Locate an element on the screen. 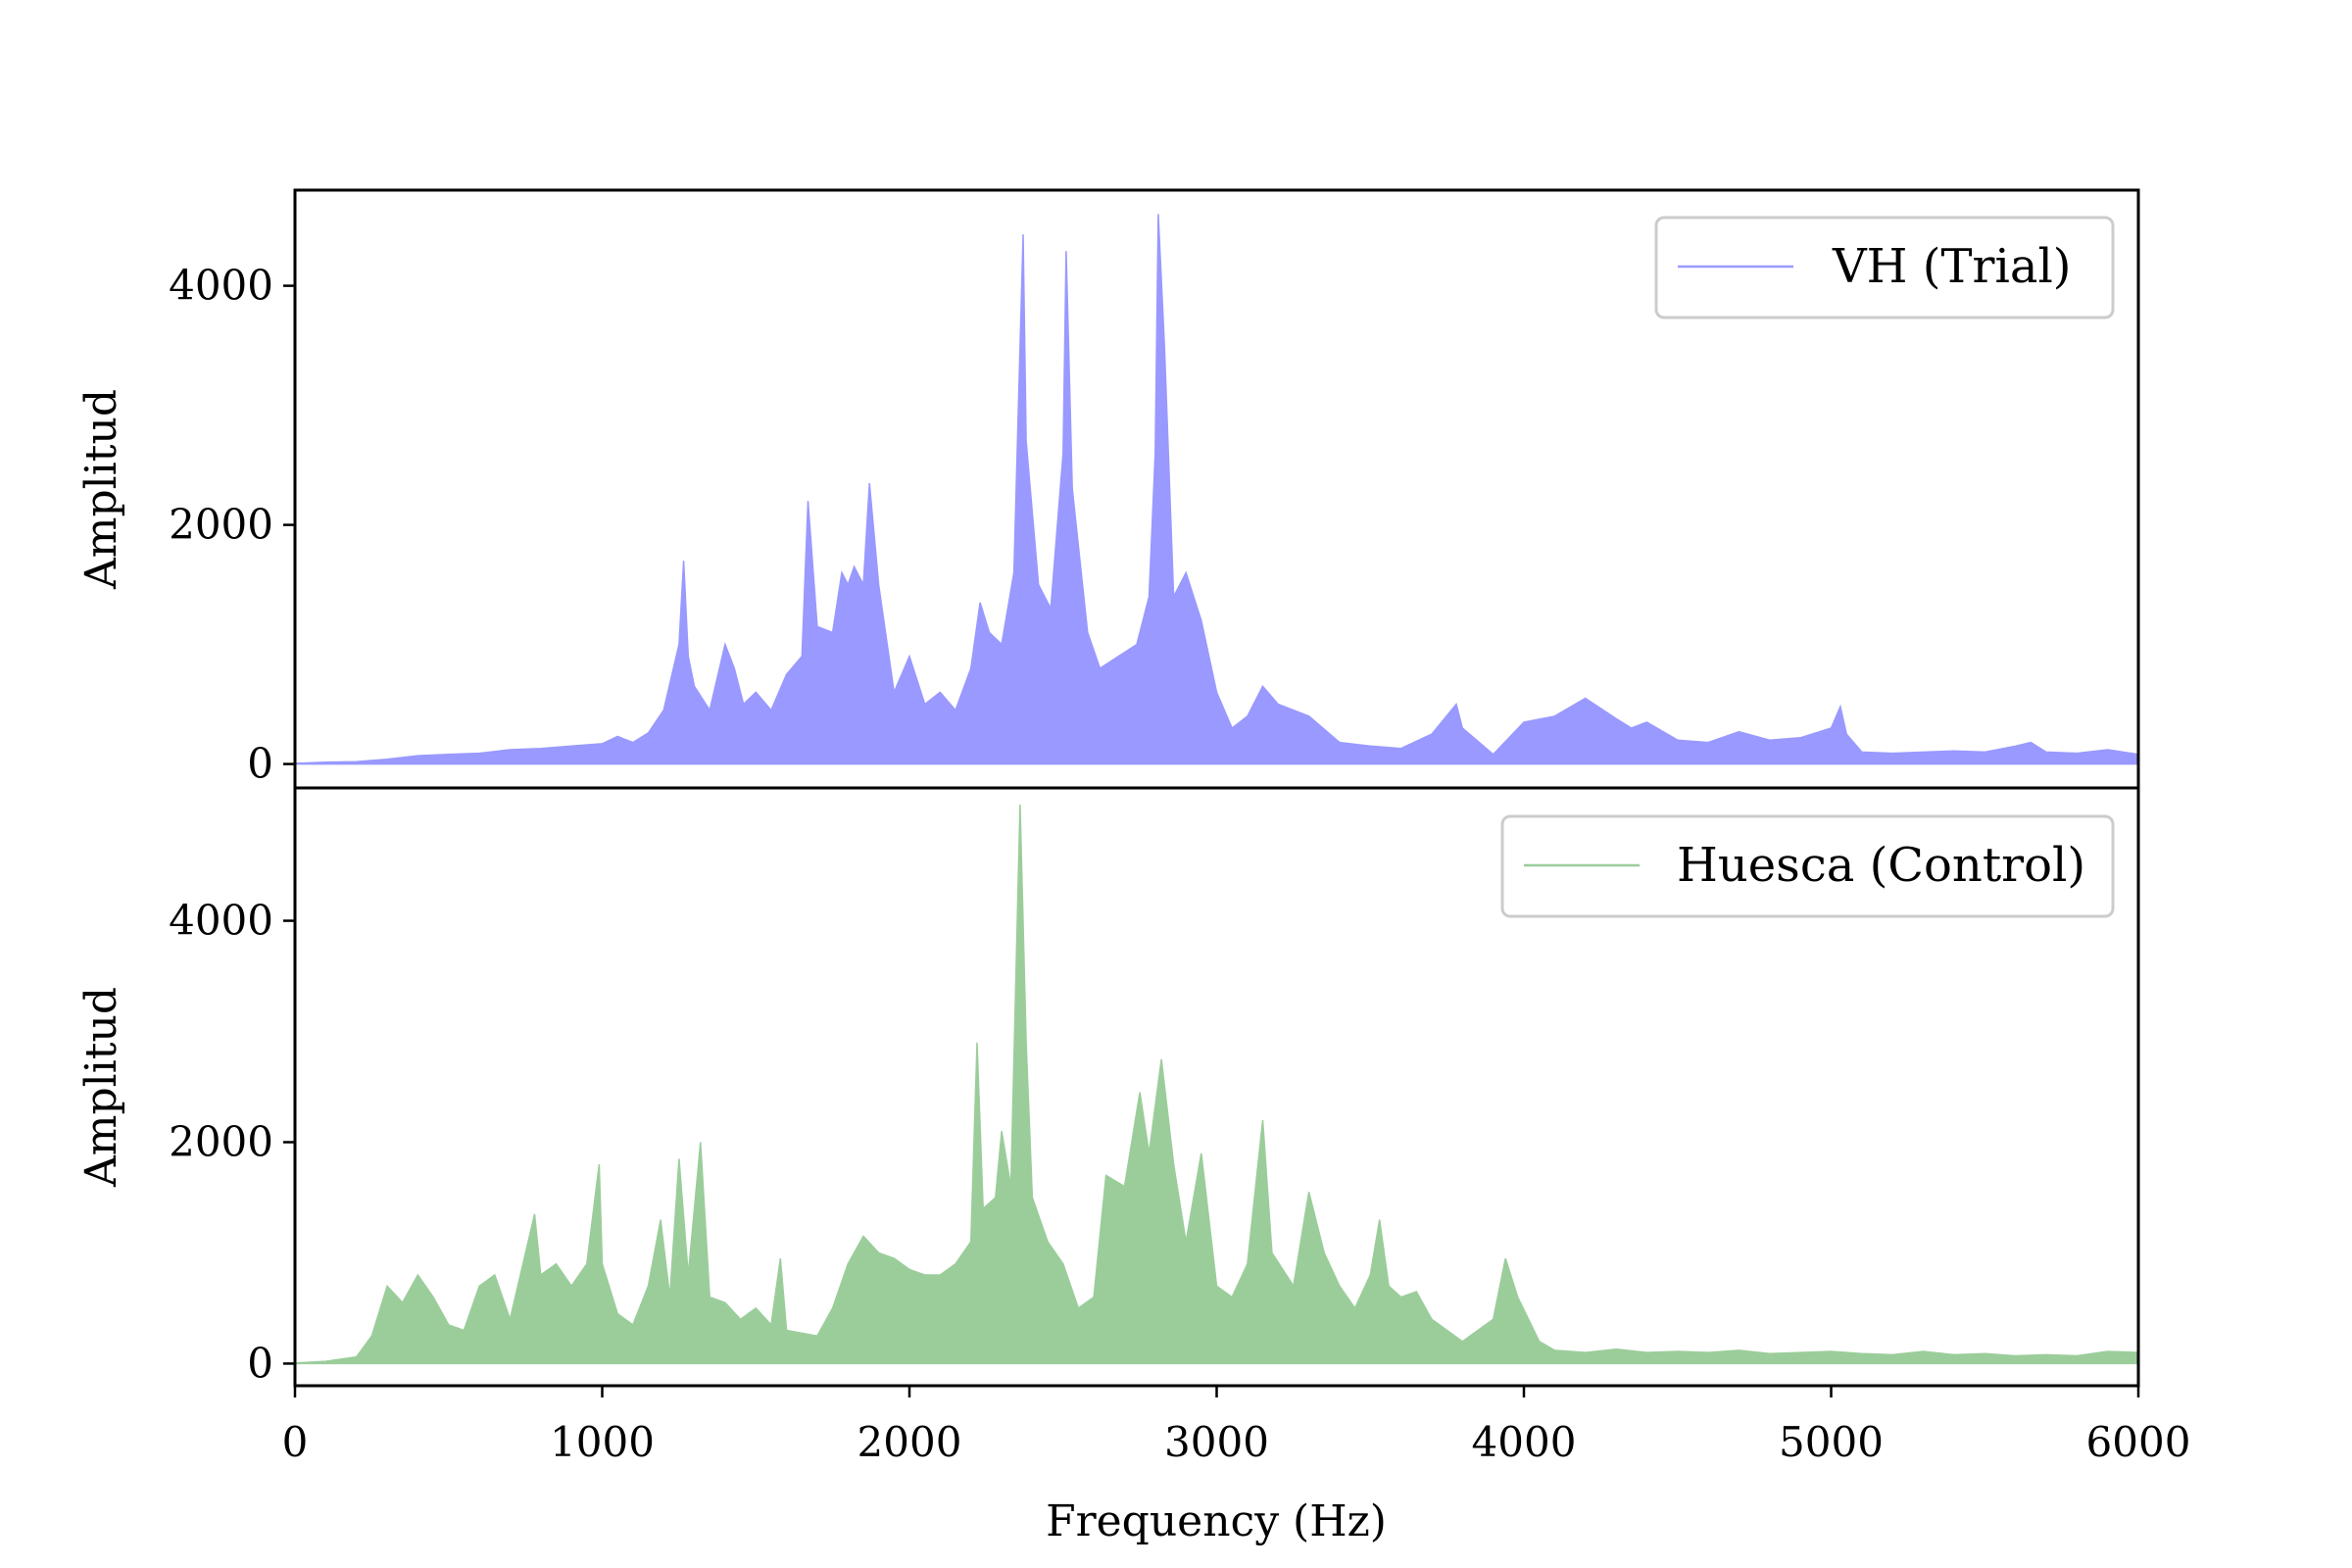 The image size is (2352, 1568). top-y-axis-label: Amplitud is located at coordinates (101, 489).